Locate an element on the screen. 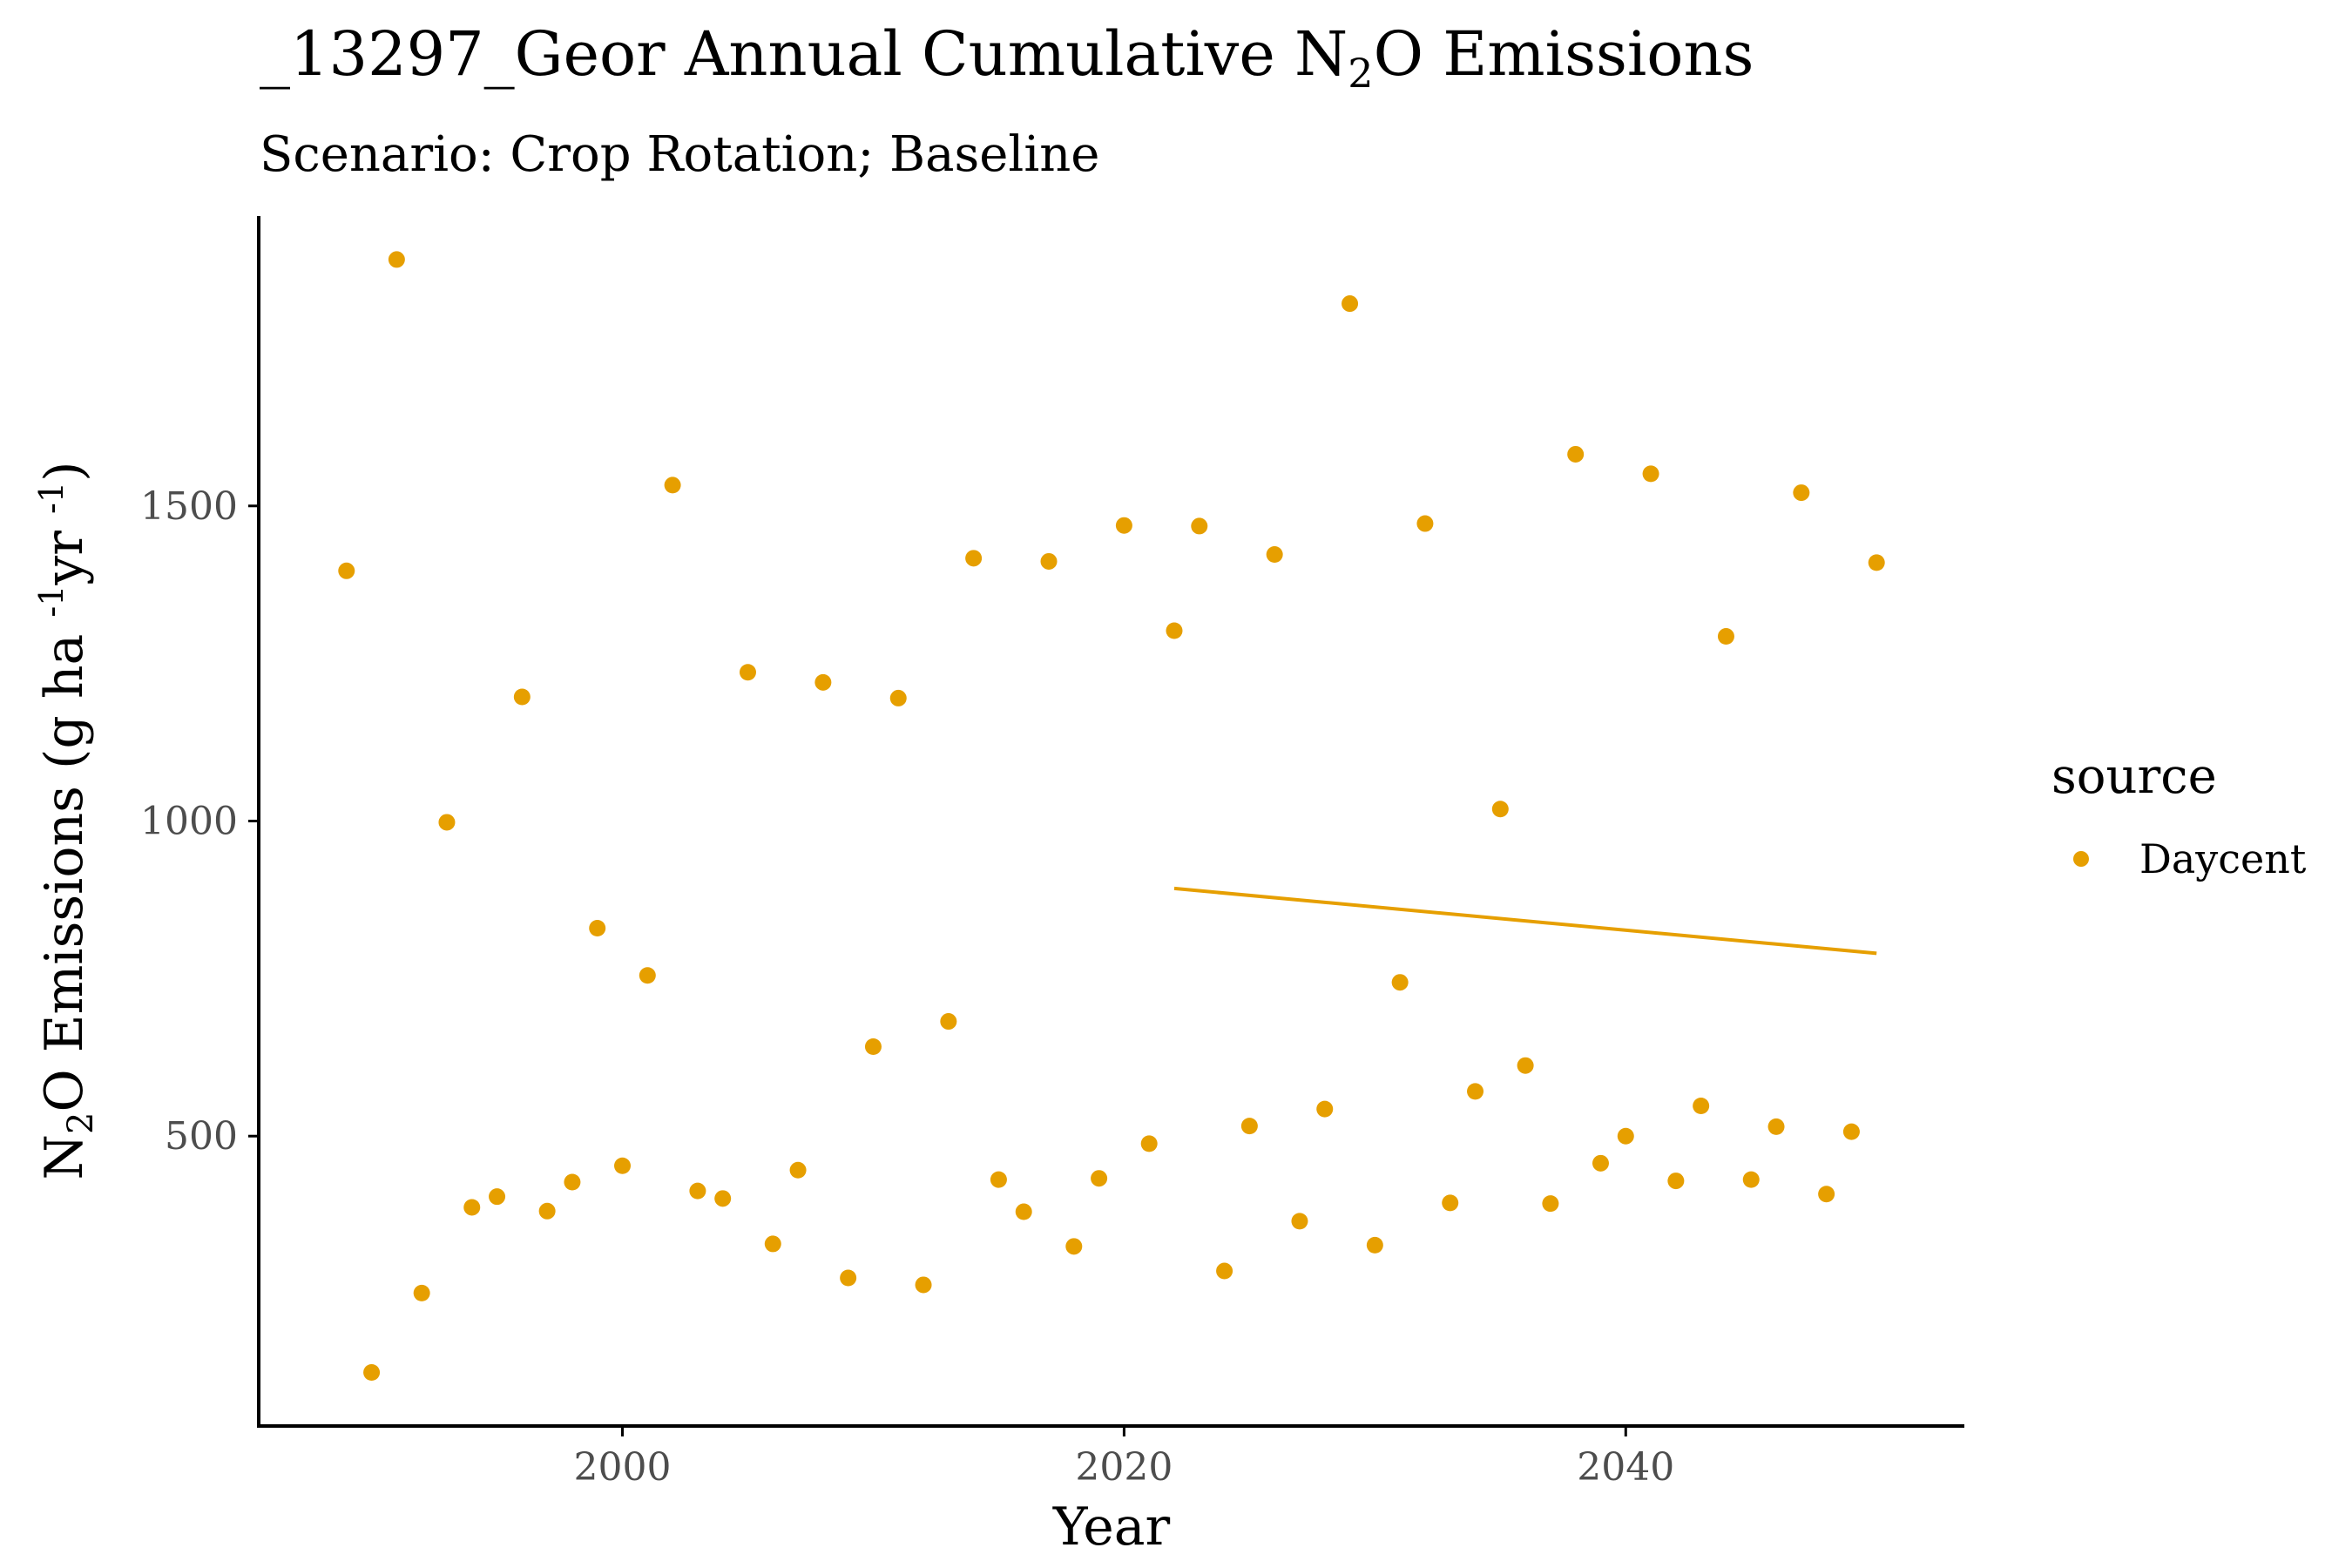  x-tick-label: 2020 is located at coordinates (1124, 1467).